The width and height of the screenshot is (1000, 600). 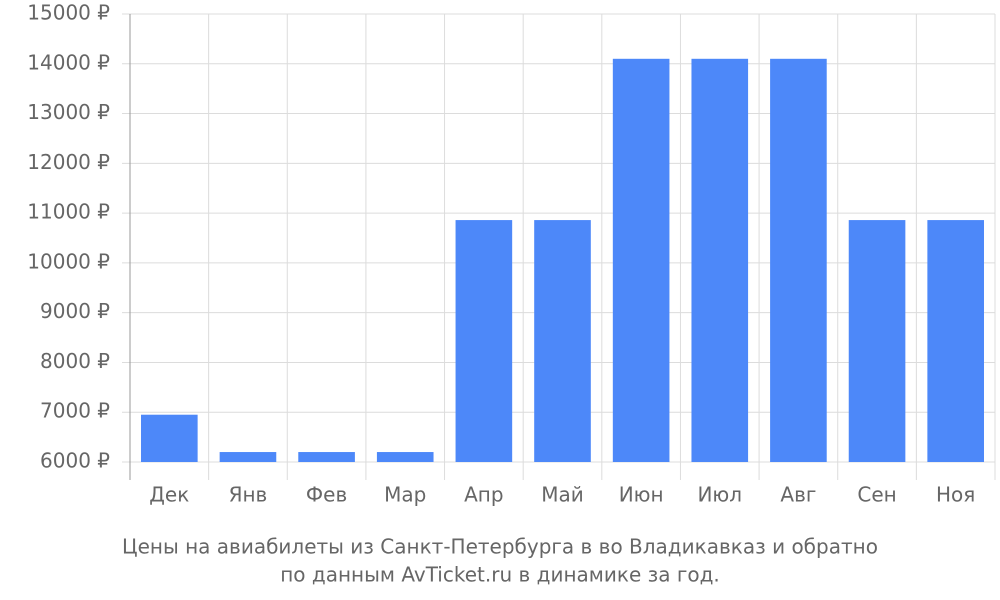 I want to click on y-tick-label: 7000 ₽, so click(x=75, y=411).